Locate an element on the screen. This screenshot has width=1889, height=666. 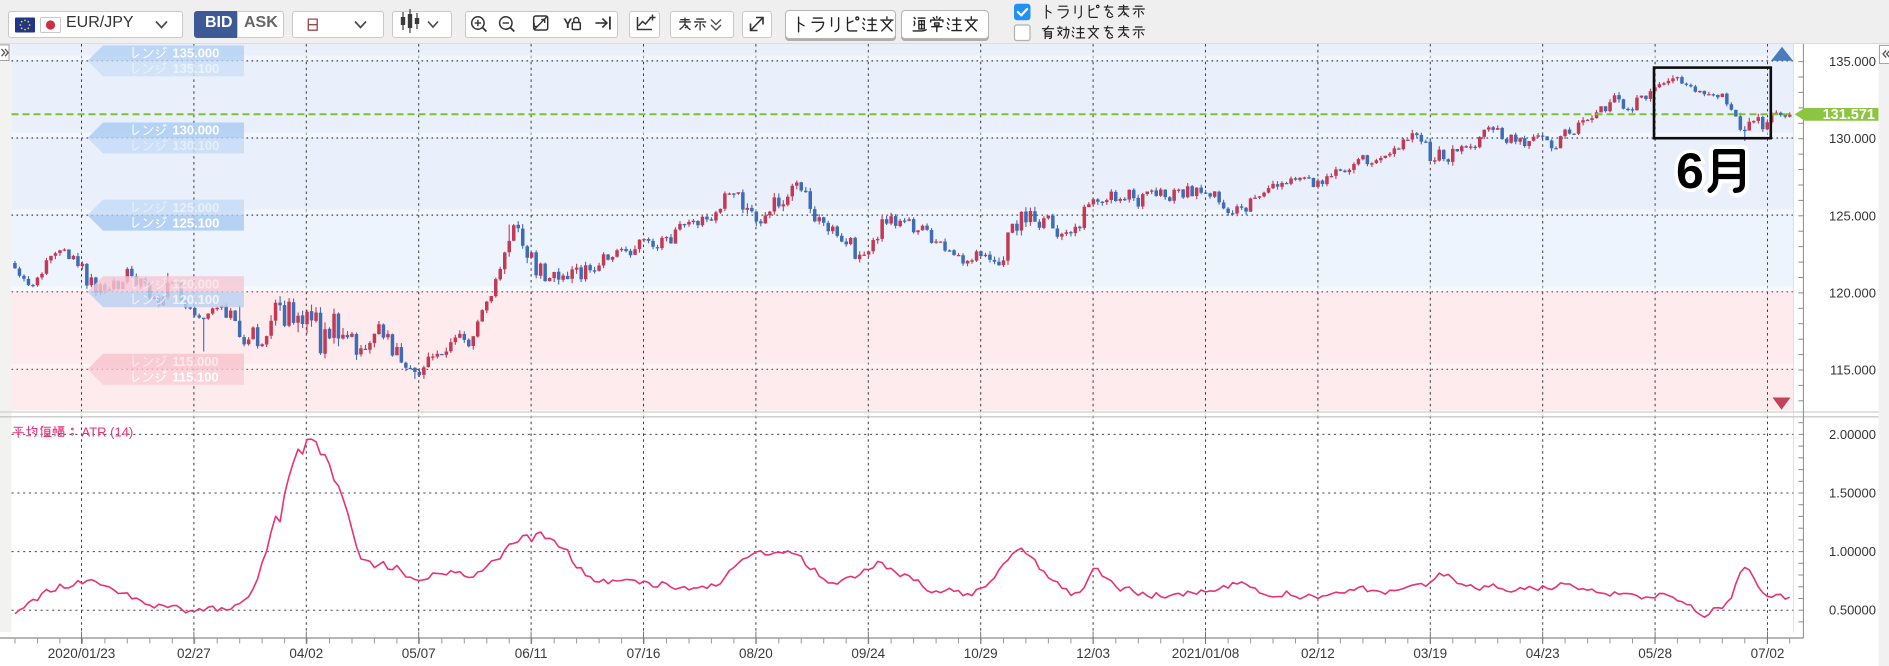
svg-text: Y is located at coordinates (567, 23).